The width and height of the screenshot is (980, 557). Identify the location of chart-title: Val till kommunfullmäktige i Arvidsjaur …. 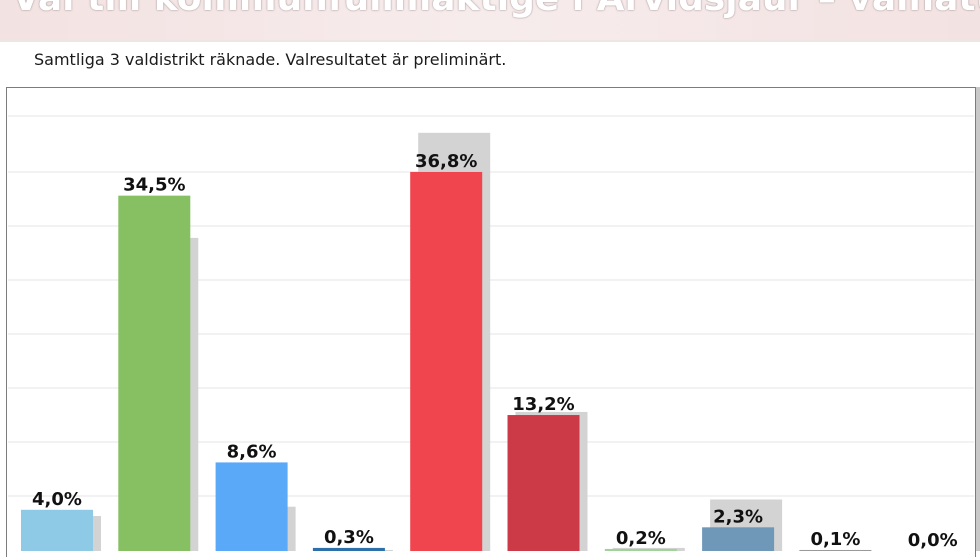
(496, 9).